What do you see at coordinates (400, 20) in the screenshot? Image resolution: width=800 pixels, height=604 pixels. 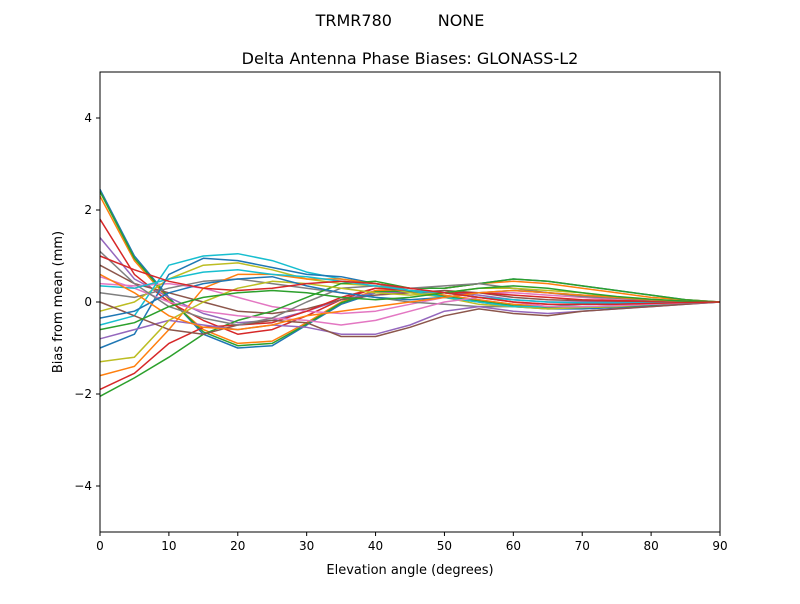 I see `figure-suptitle: TRMR780 NONE` at bounding box center [400, 20].